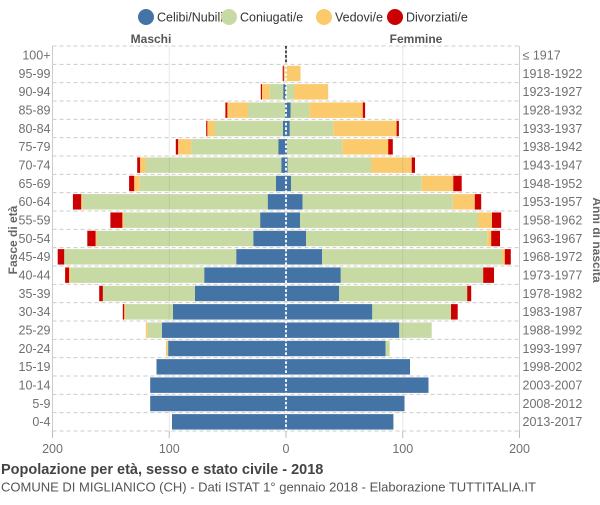 The height and width of the screenshot is (505, 600). I want to click on svg-text: 1928-1932, so click(553, 111).